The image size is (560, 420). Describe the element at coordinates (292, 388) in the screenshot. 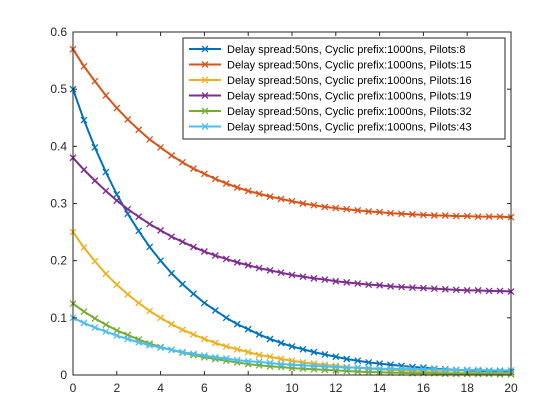

I see `x-tick-label: 10` at that location.